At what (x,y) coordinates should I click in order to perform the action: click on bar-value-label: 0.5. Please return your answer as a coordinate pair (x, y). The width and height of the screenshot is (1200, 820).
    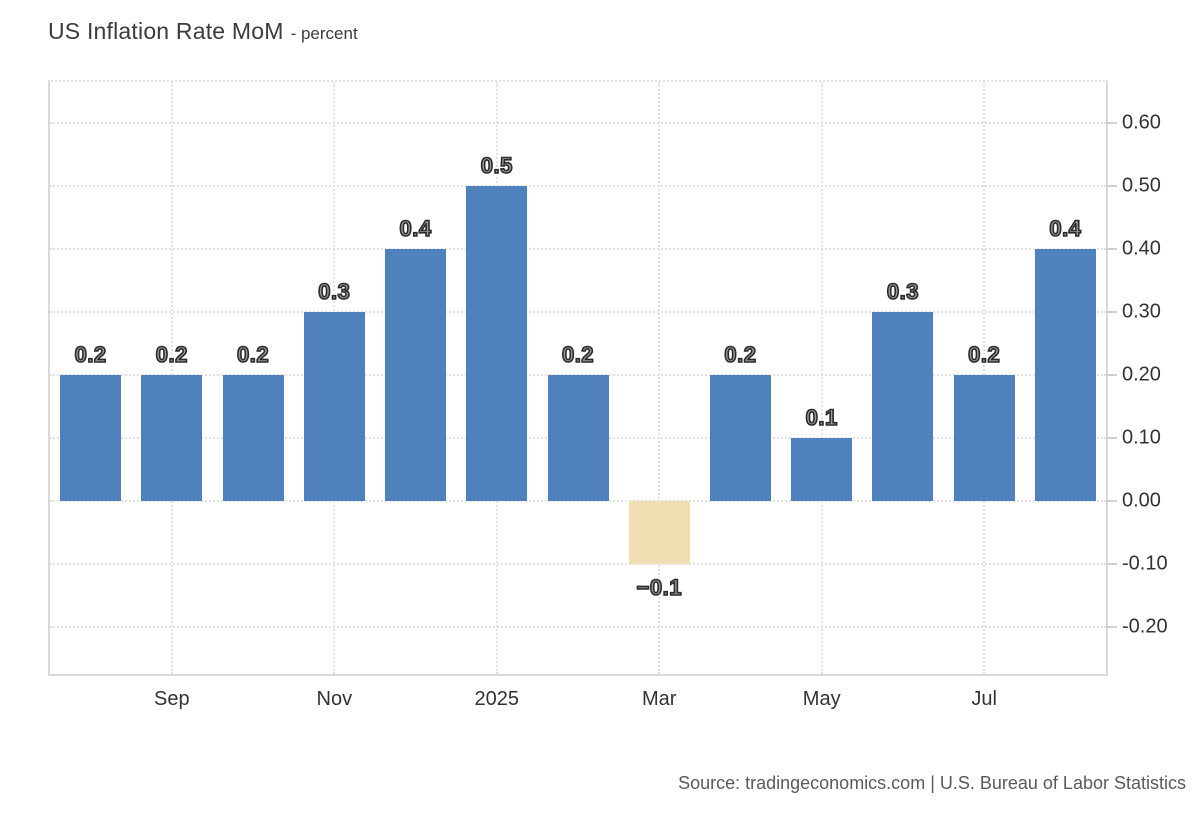
    Looking at the image, I should click on (496, 165).